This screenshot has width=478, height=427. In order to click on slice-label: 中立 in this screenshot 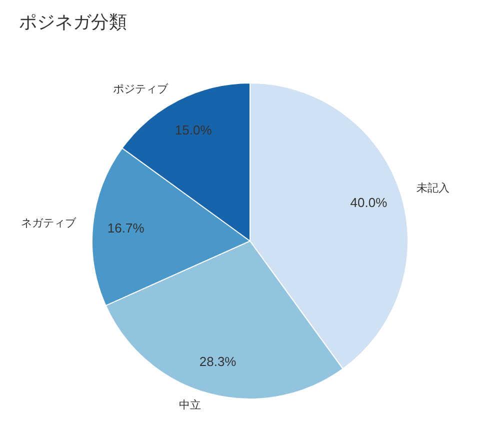, I will do `click(190, 405)`.